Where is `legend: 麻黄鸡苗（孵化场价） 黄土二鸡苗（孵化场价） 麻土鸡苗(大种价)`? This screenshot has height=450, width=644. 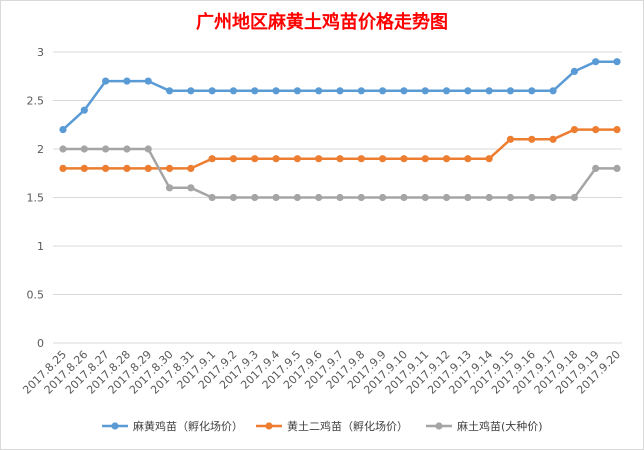 legend: 麻黄鸡苗（孵化场价） 黄土二鸡苗（孵化场价） 麻土鸡苗(大种价) is located at coordinates (322, 426).